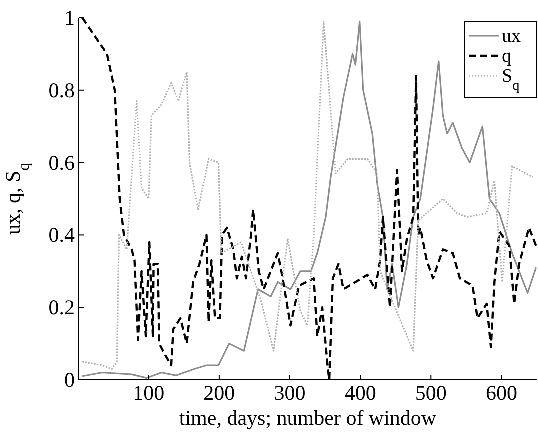  I want to click on x-tick-label: 200, so click(220, 393).